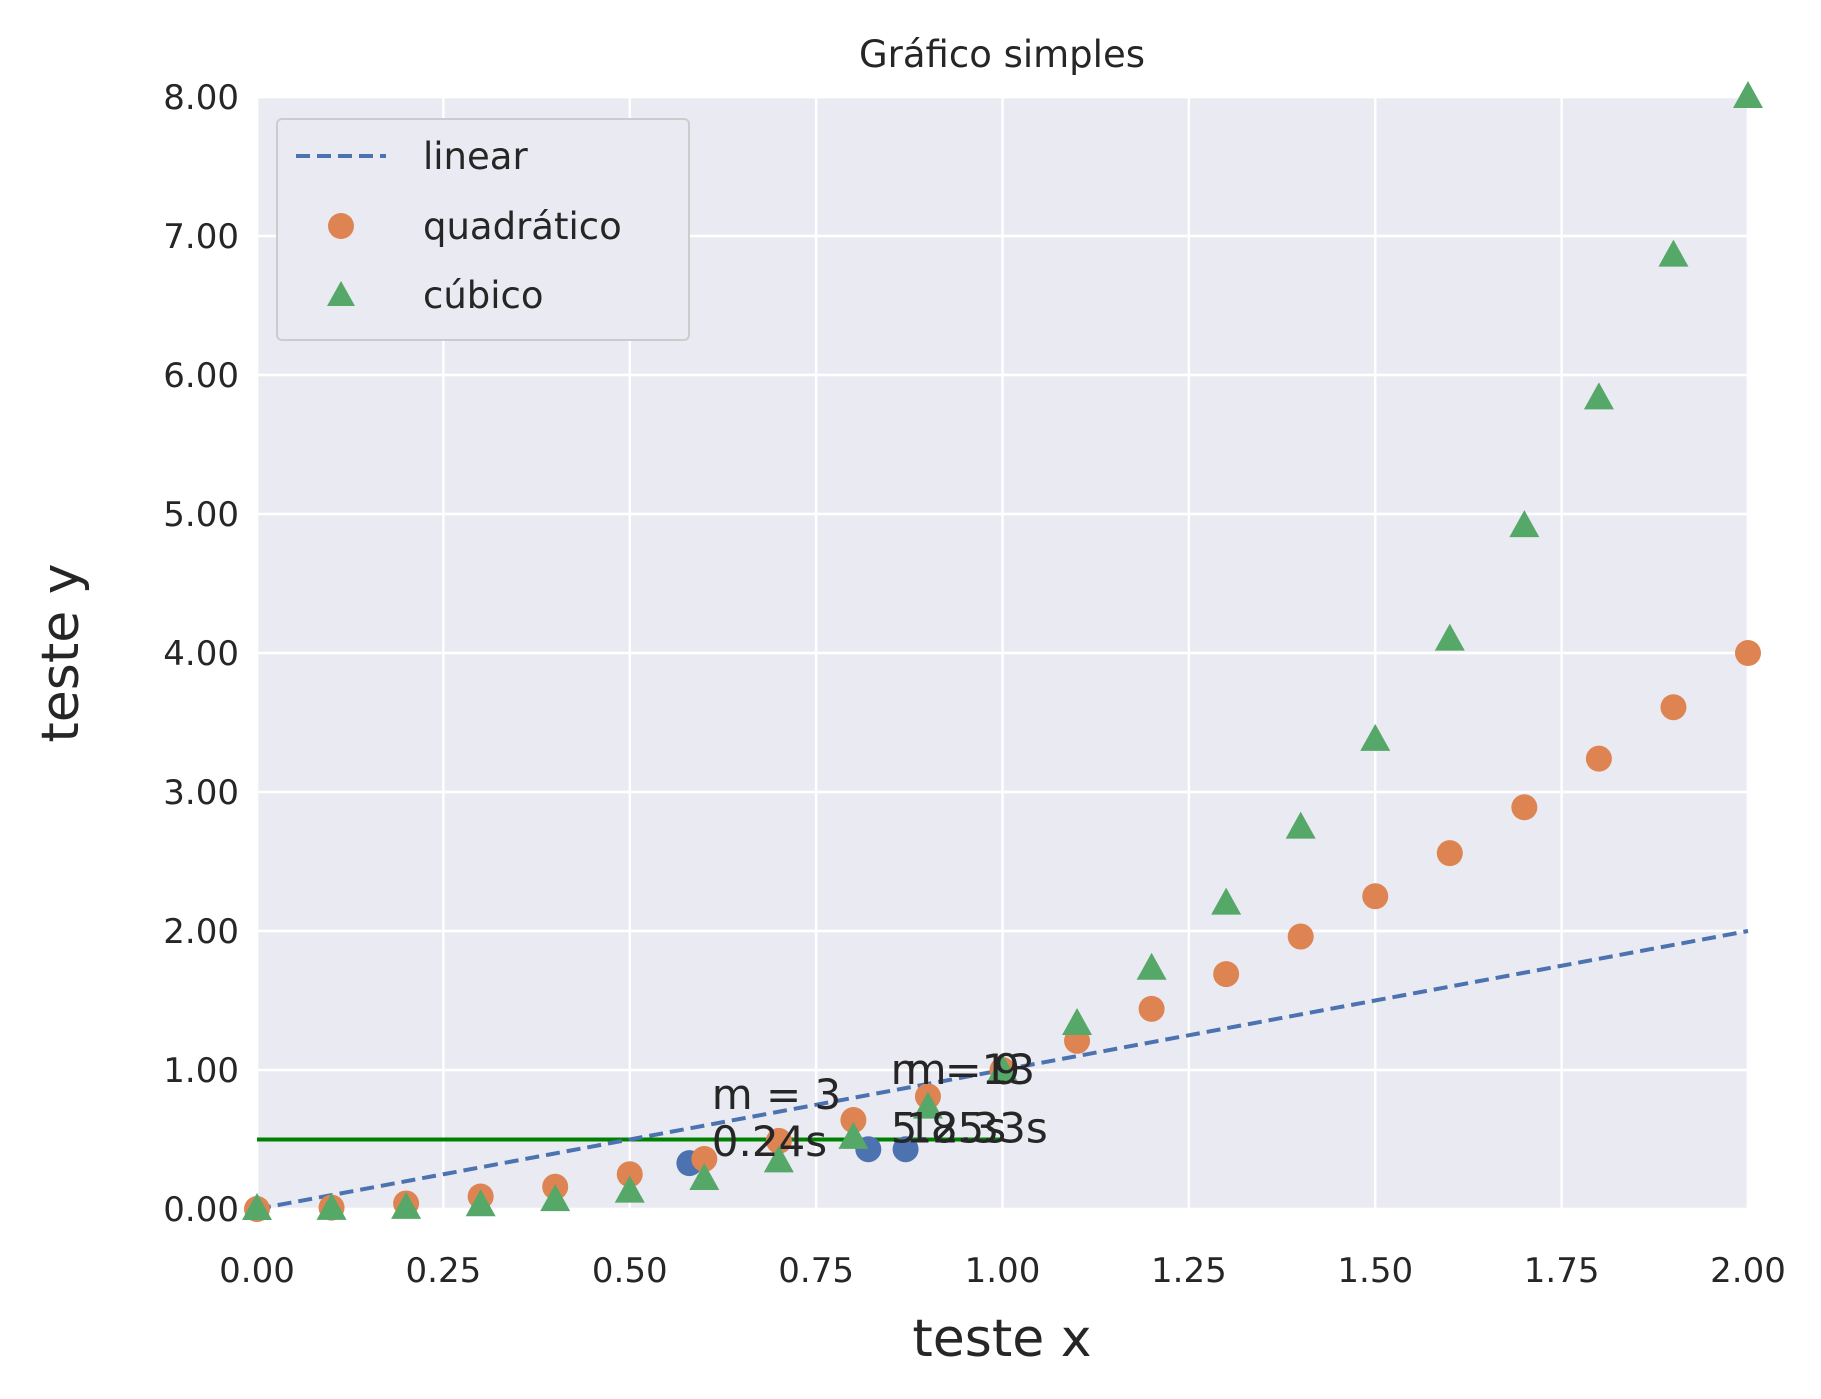  Describe the element at coordinates (522, 226) in the screenshot. I see `legend-quadratic-label: quadrático` at that location.